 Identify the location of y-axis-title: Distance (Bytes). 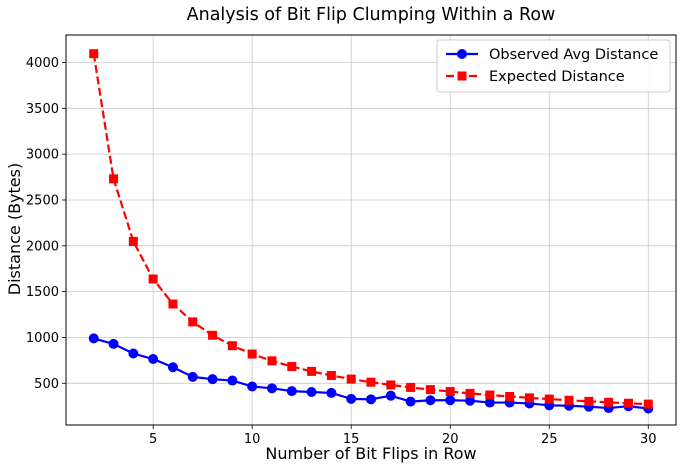
(14, 229).